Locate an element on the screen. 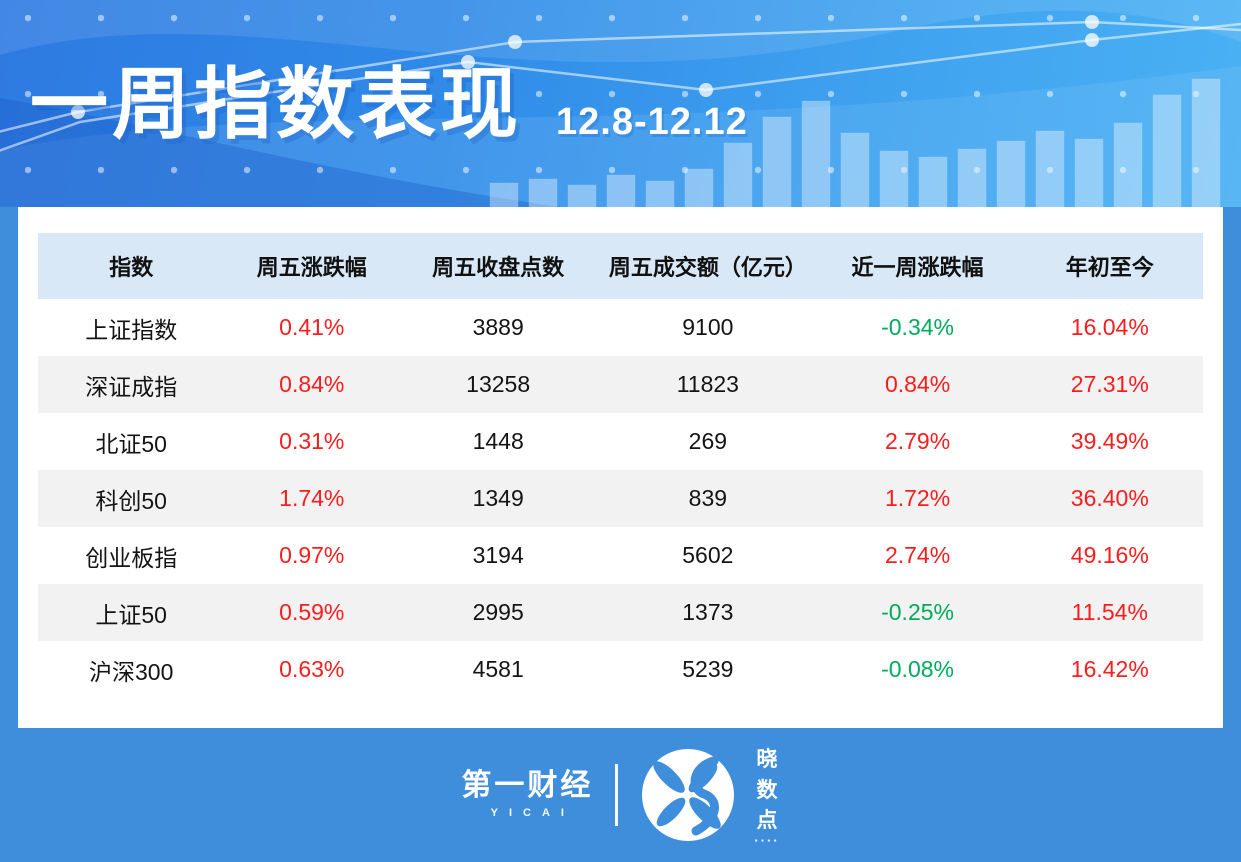 Image resolution: width=1241 pixels, height=862 pixels. ytd-change: 39.49% is located at coordinates (1109, 441).